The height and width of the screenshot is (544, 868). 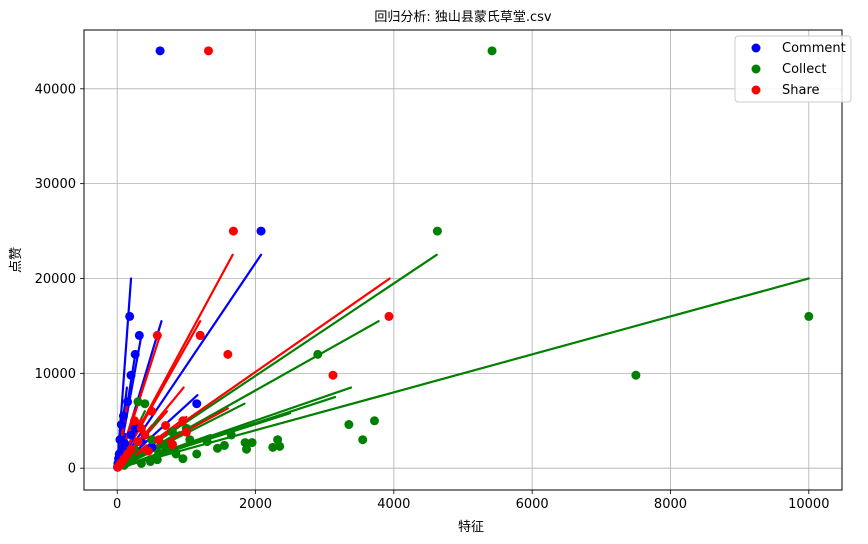 What do you see at coordinates (255, 504) in the screenshot?
I see `x-tick-label: 2000` at bounding box center [255, 504].